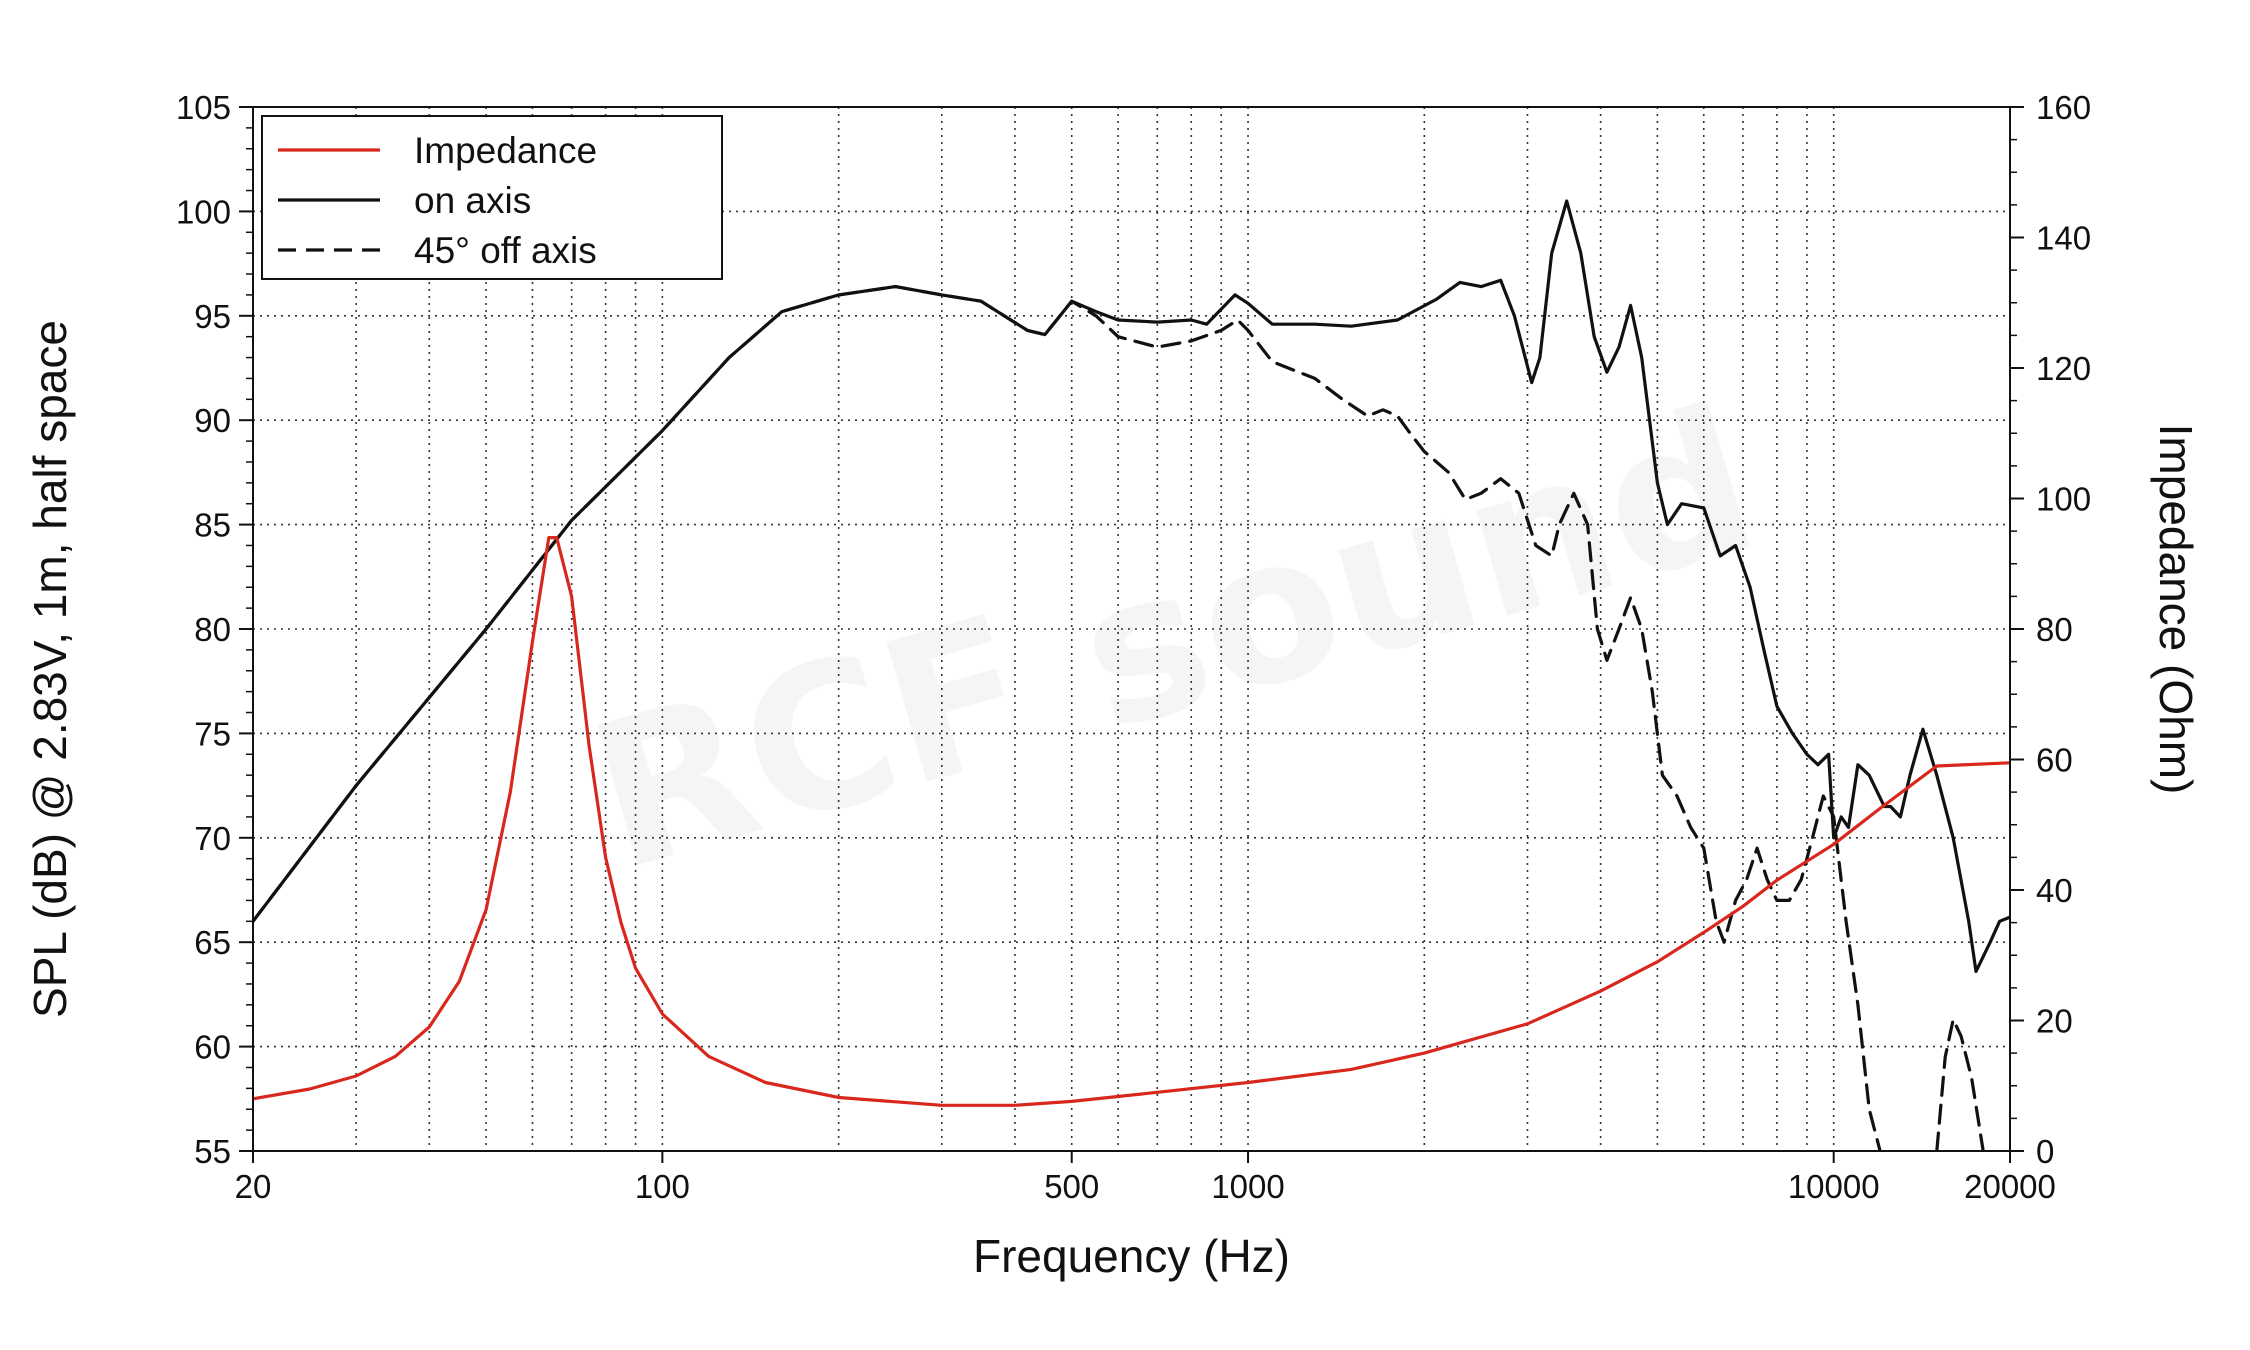 This screenshot has height=1350, width=2250. Describe the element at coordinates (50, 669) in the screenshot. I see `y-axis-label: SPL (dB) @ 2.83V, 1m, half space` at that location.